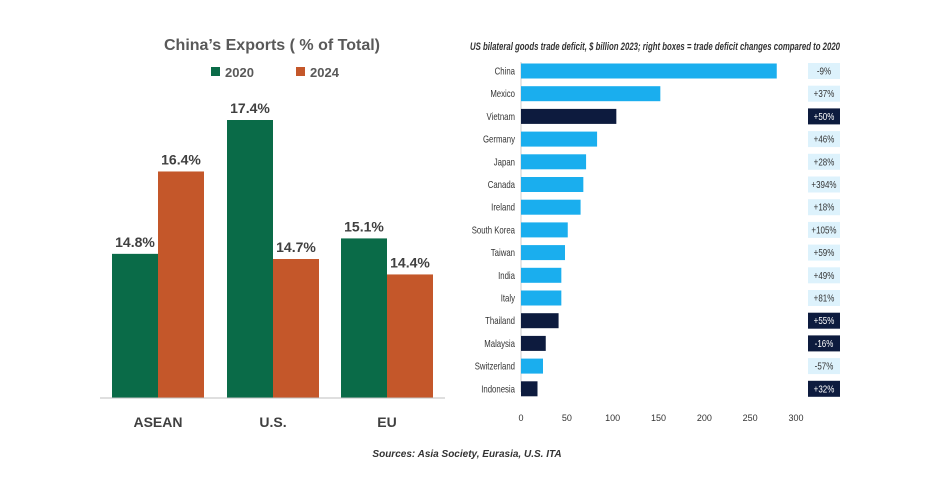 The image size is (935, 480). I want to click on legend-label-2024: 2024, so click(325, 72).